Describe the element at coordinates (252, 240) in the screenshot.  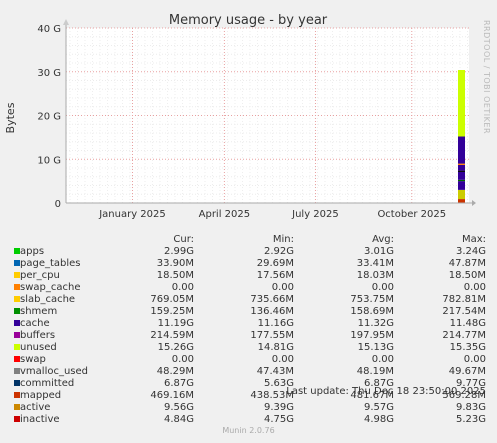
I see `legend-header: Cur: Min: Avg: Max:` at that location.